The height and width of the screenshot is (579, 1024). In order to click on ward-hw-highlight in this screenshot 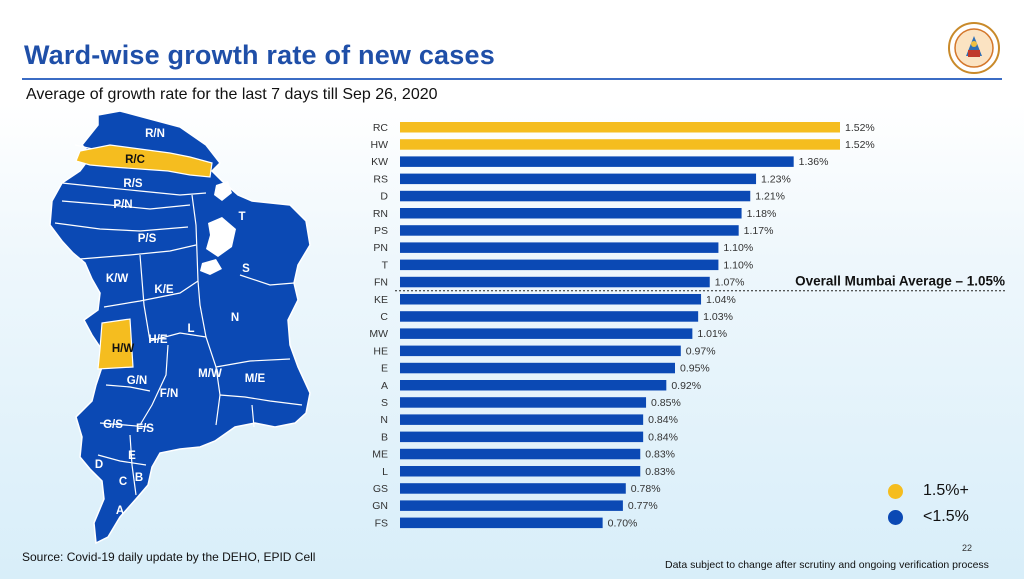, I will do `click(115, 344)`.